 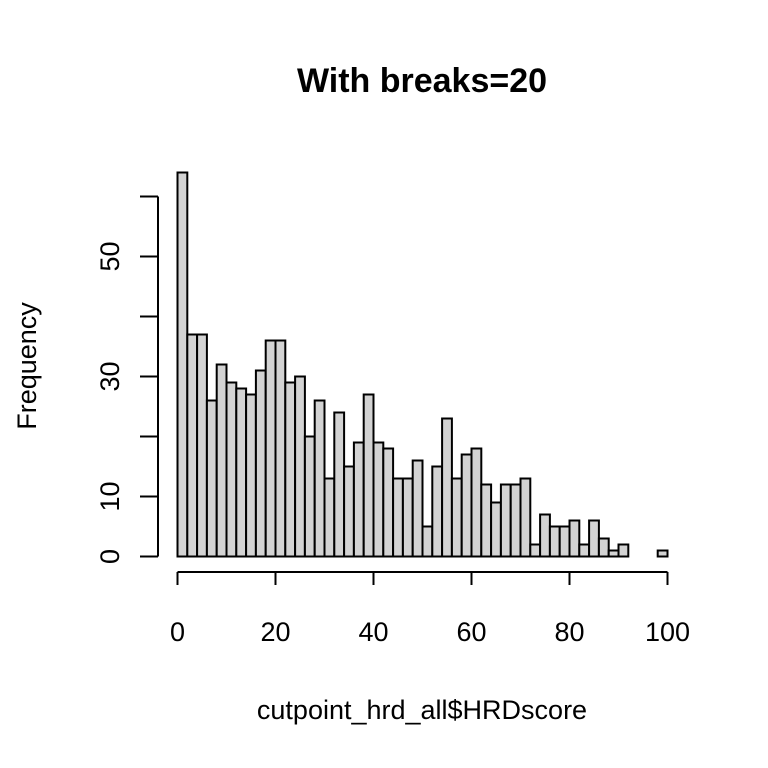 I want to click on y-tick-label: 30, so click(x=110, y=376).